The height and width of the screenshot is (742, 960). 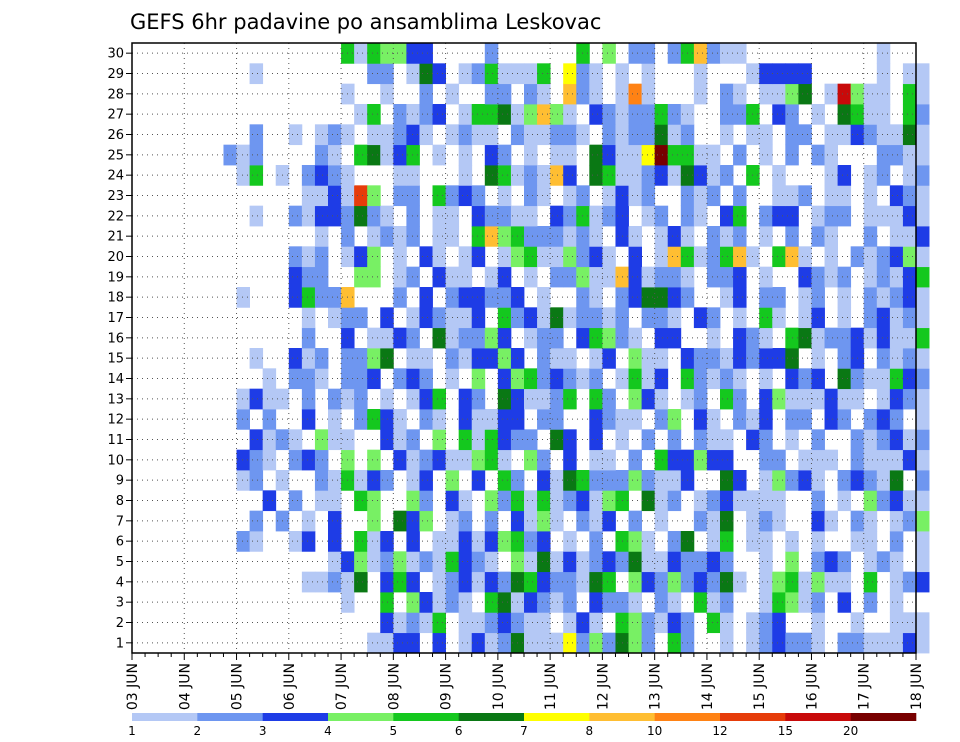 What do you see at coordinates (115, 420) in the screenshot?
I see `y-tick-label: 12` at bounding box center [115, 420].